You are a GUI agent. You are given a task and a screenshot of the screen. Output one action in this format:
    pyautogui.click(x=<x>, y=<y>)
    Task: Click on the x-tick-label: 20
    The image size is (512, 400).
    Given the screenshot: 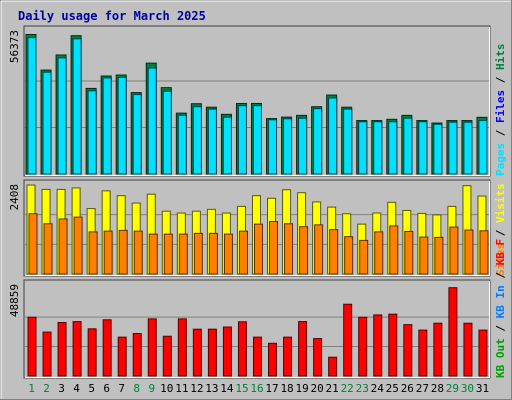 What is the action you would take?
    pyautogui.click(x=317, y=388)
    